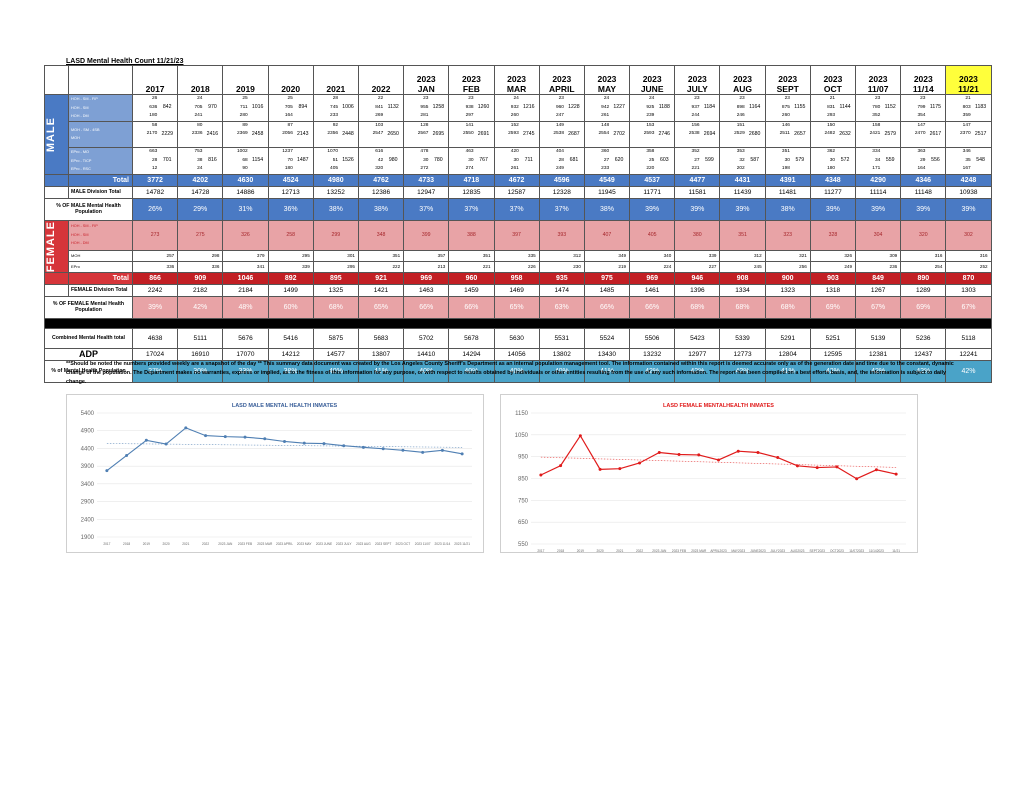  I want to click on male-sub-value: 87, so click(290, 125).